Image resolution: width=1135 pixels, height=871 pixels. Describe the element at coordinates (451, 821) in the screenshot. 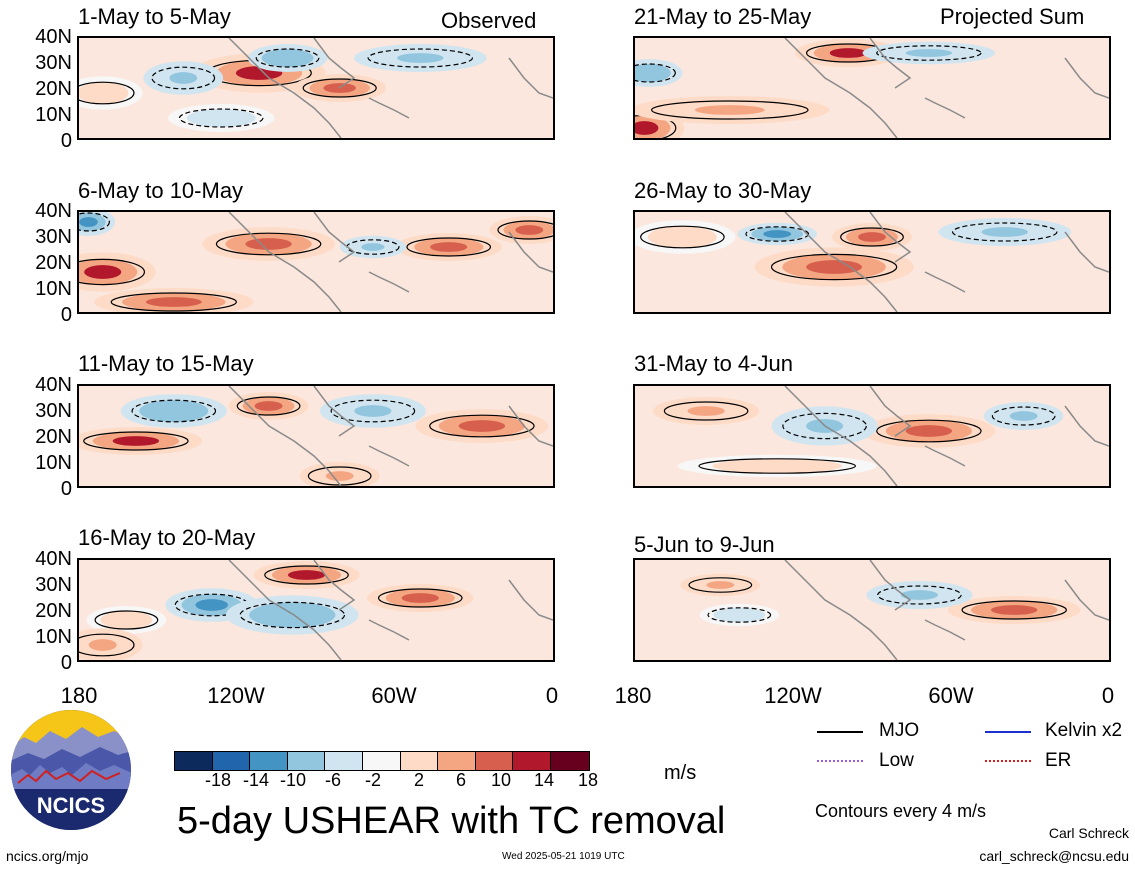

I see `main-title: 5-day USHEAR with TC removal` at that location.